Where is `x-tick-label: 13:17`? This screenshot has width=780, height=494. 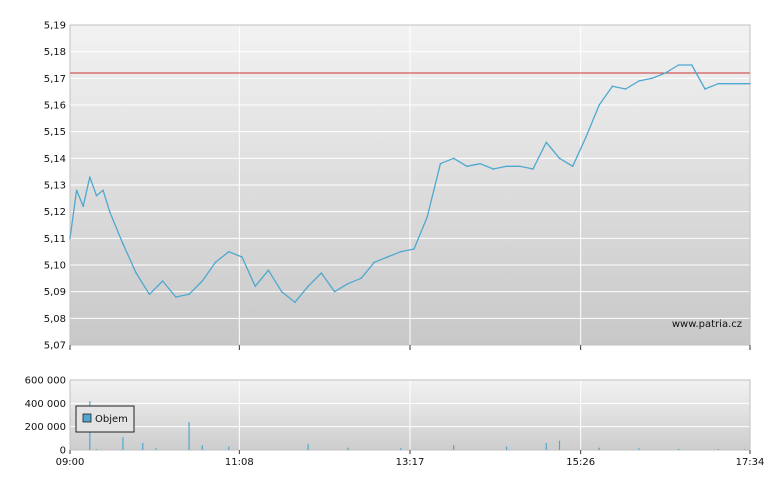 x-tick-label: 13:17 is located at coordinates (410, 462).